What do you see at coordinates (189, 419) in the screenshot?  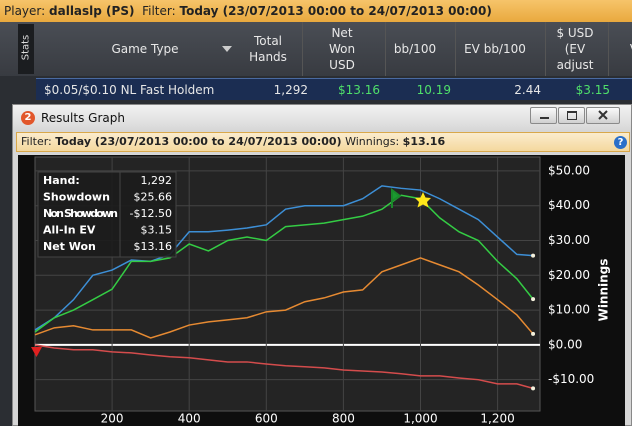 I see `x-tick-label: 400` at bounding box center [189, 419].